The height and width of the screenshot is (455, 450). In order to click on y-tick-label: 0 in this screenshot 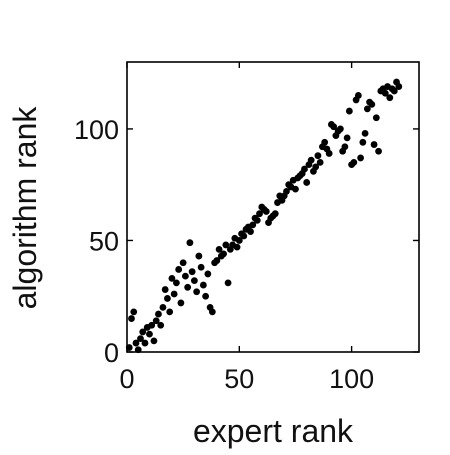, I will do `click(111, 353)`.